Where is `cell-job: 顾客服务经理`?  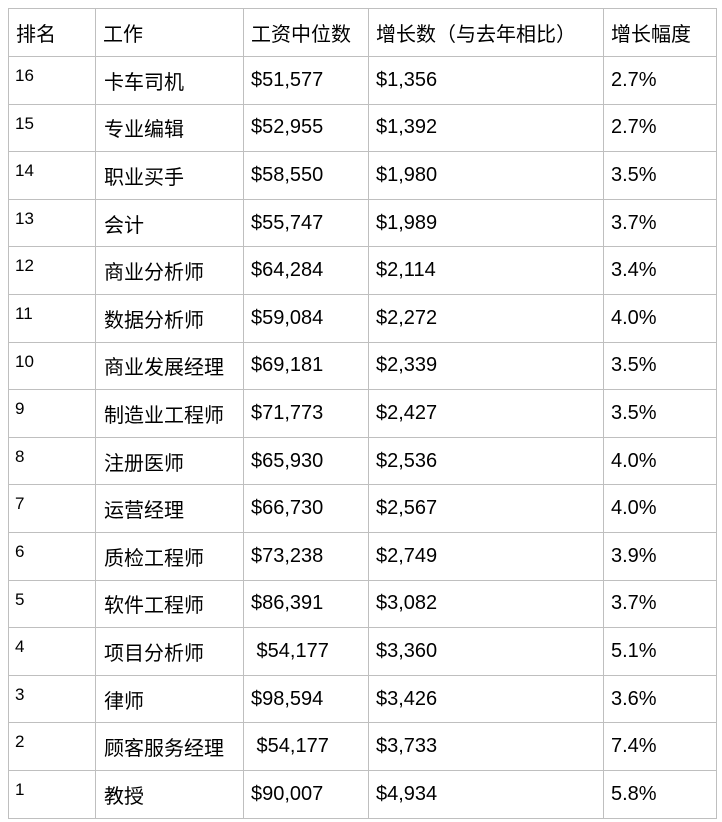
cell-job: 顾客服务经理 is located at coordinates (169, 746).